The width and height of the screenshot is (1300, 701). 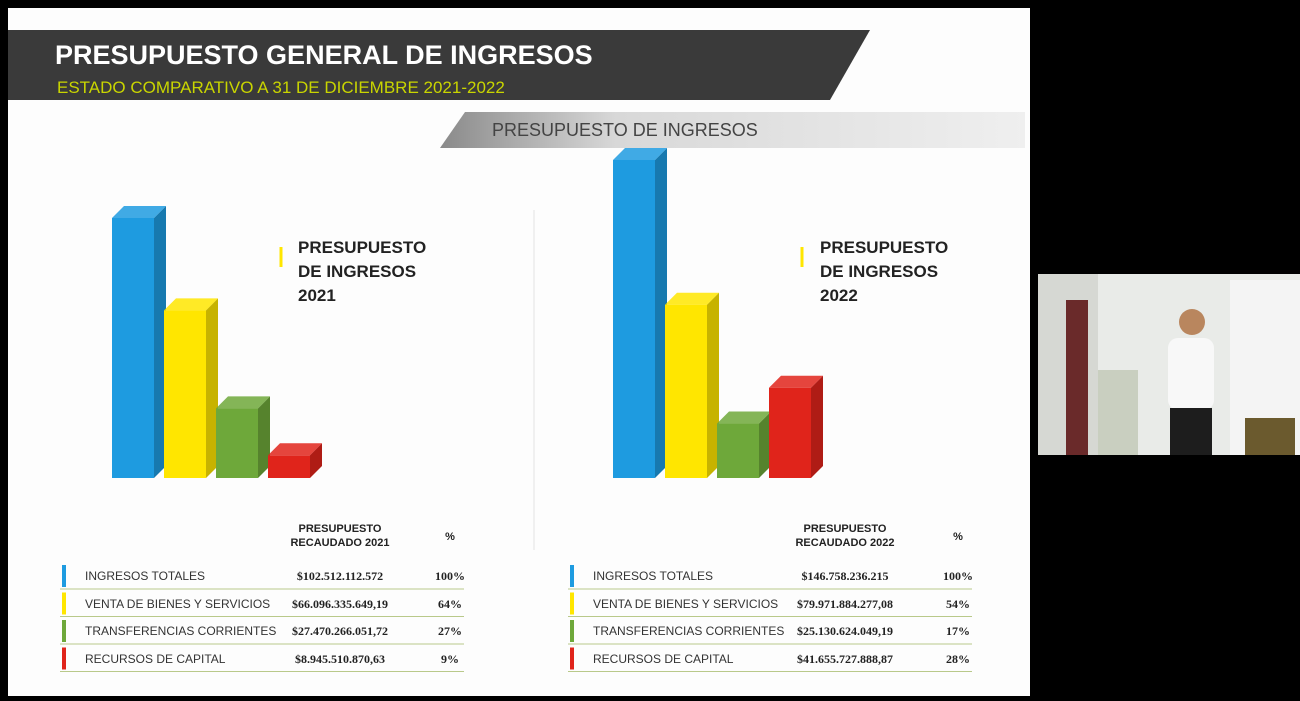 I want to click on column-header: PRESUPUESTO RECAUDADO 2021, so click(x=340, y=536).